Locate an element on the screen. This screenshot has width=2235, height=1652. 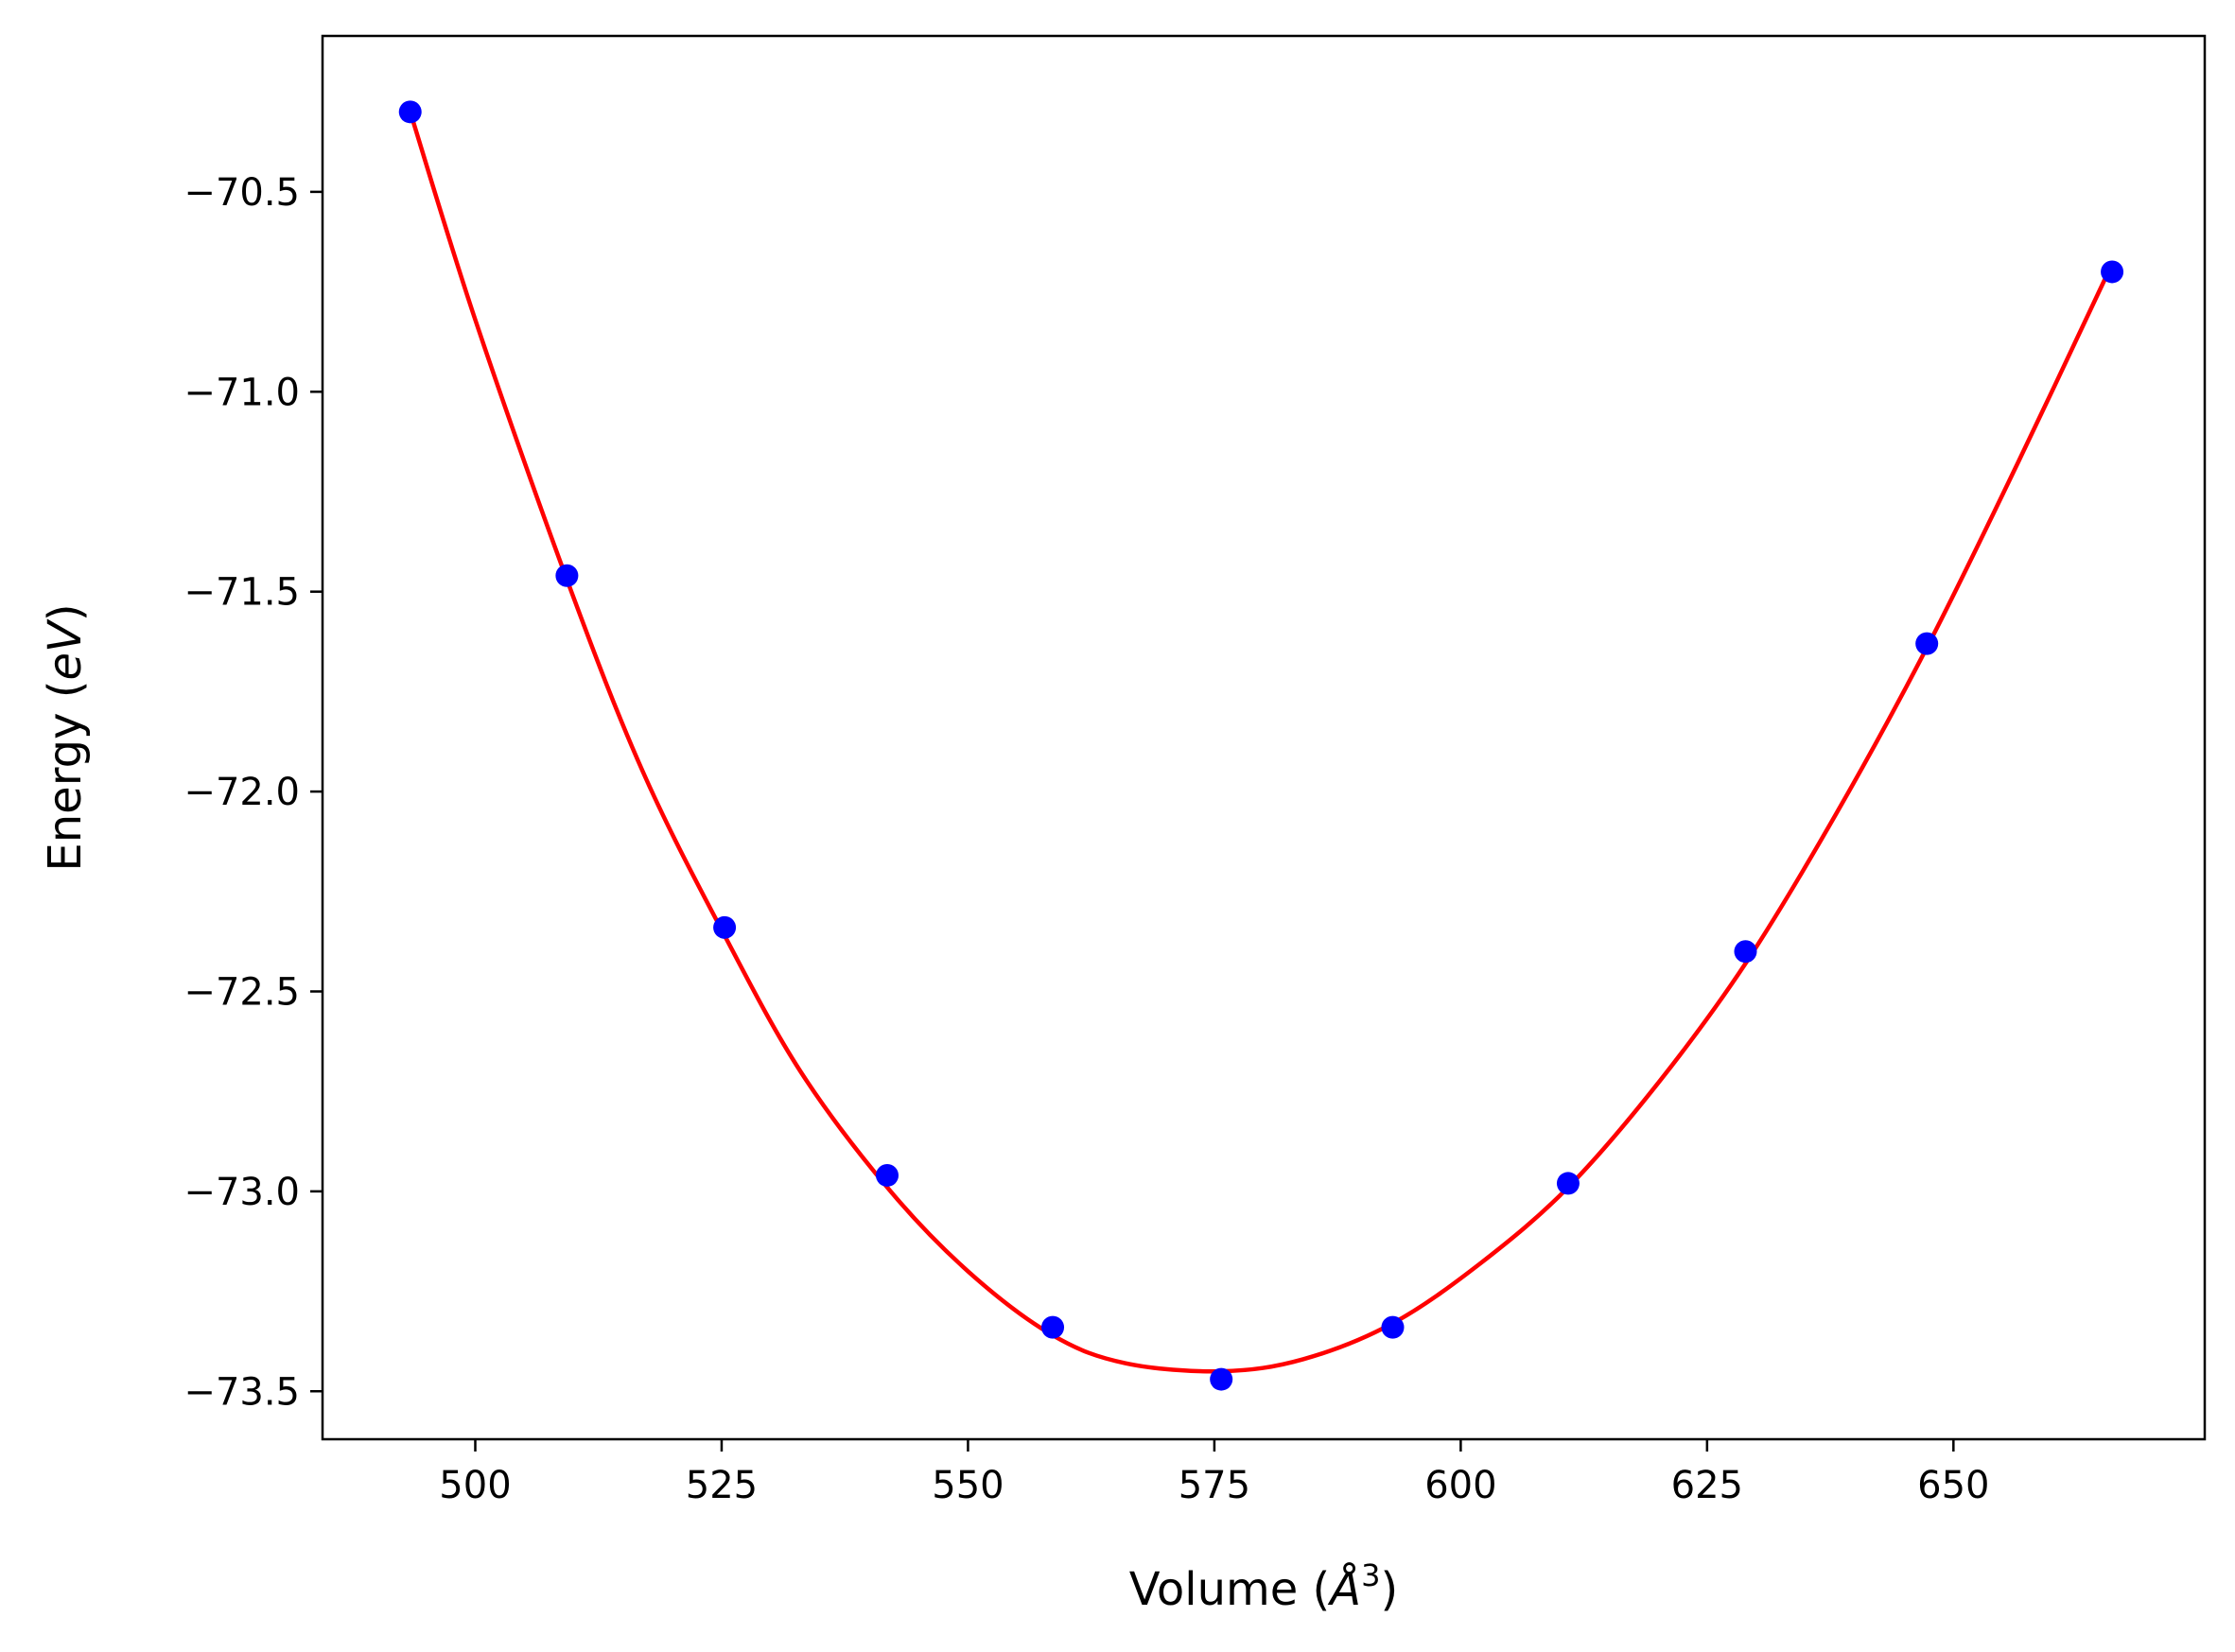
y-tick-label: −73.5 is located at coordinates (241, 1392).